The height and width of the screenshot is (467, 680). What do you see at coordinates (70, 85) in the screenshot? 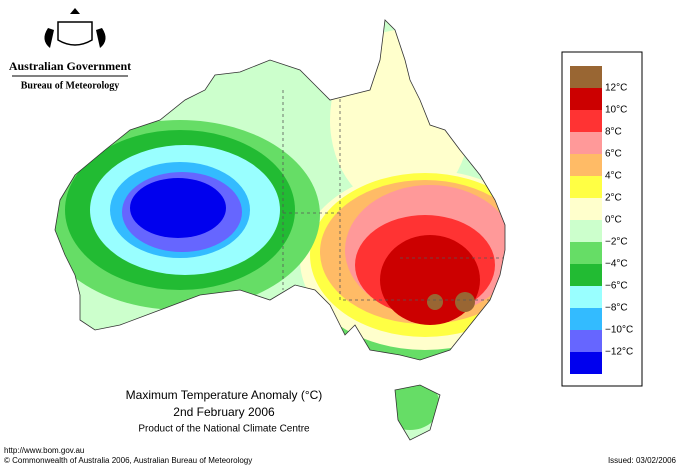
I see `agency-name: Bureau of Meteorology` at bounding box center [70, 85].